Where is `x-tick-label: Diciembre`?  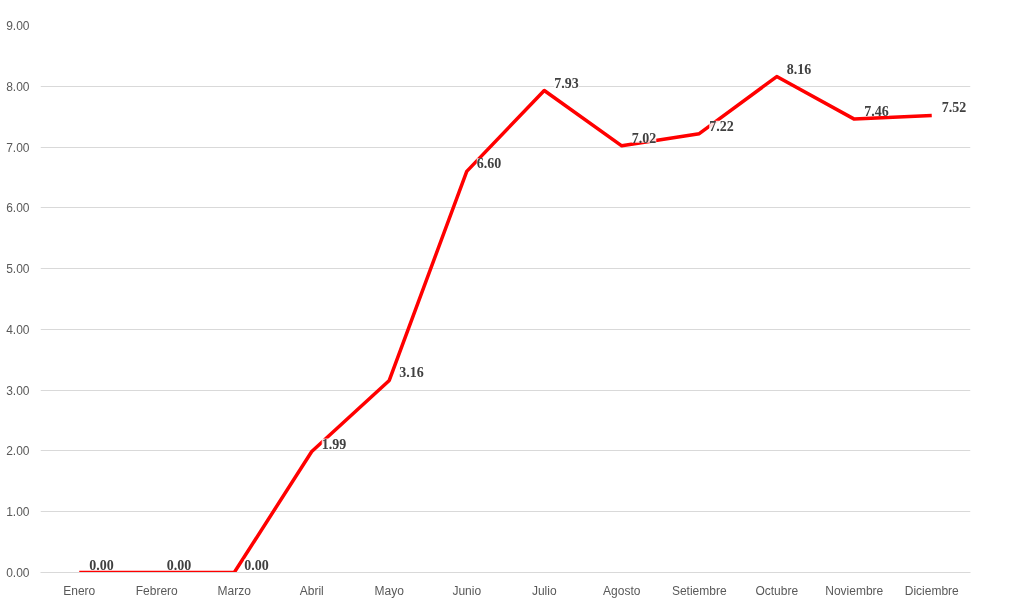
x-tick-label: Diciembre is located at coordinates (932, 590).